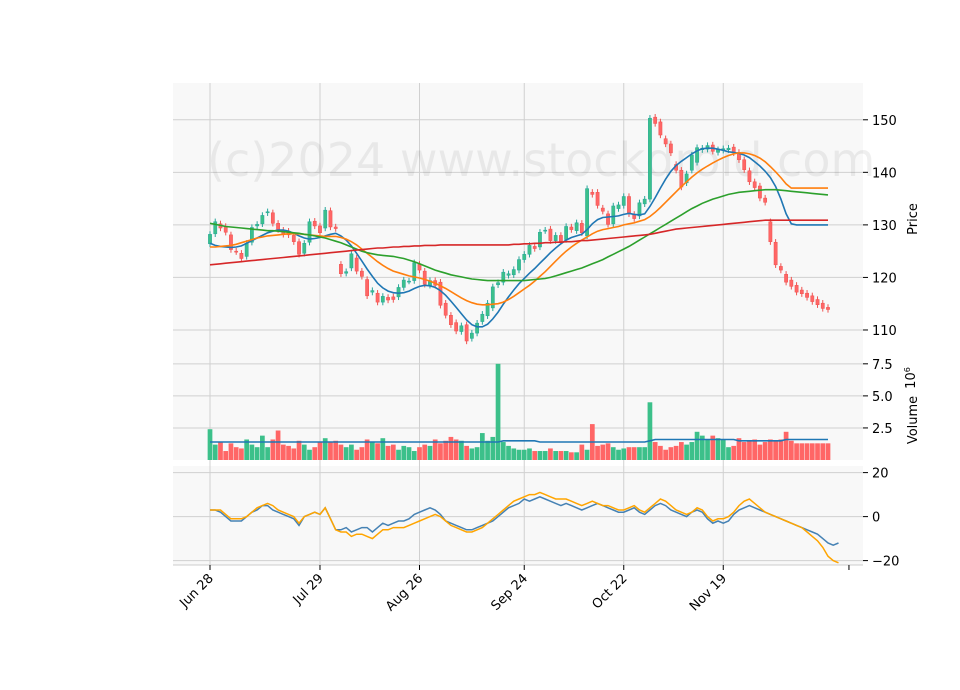 The width and height of the screenshot is (960, 690). What do you see at coordinates (519, 411) in the screenshot?
I see `volume-panel` at bounding box center [519, 411].